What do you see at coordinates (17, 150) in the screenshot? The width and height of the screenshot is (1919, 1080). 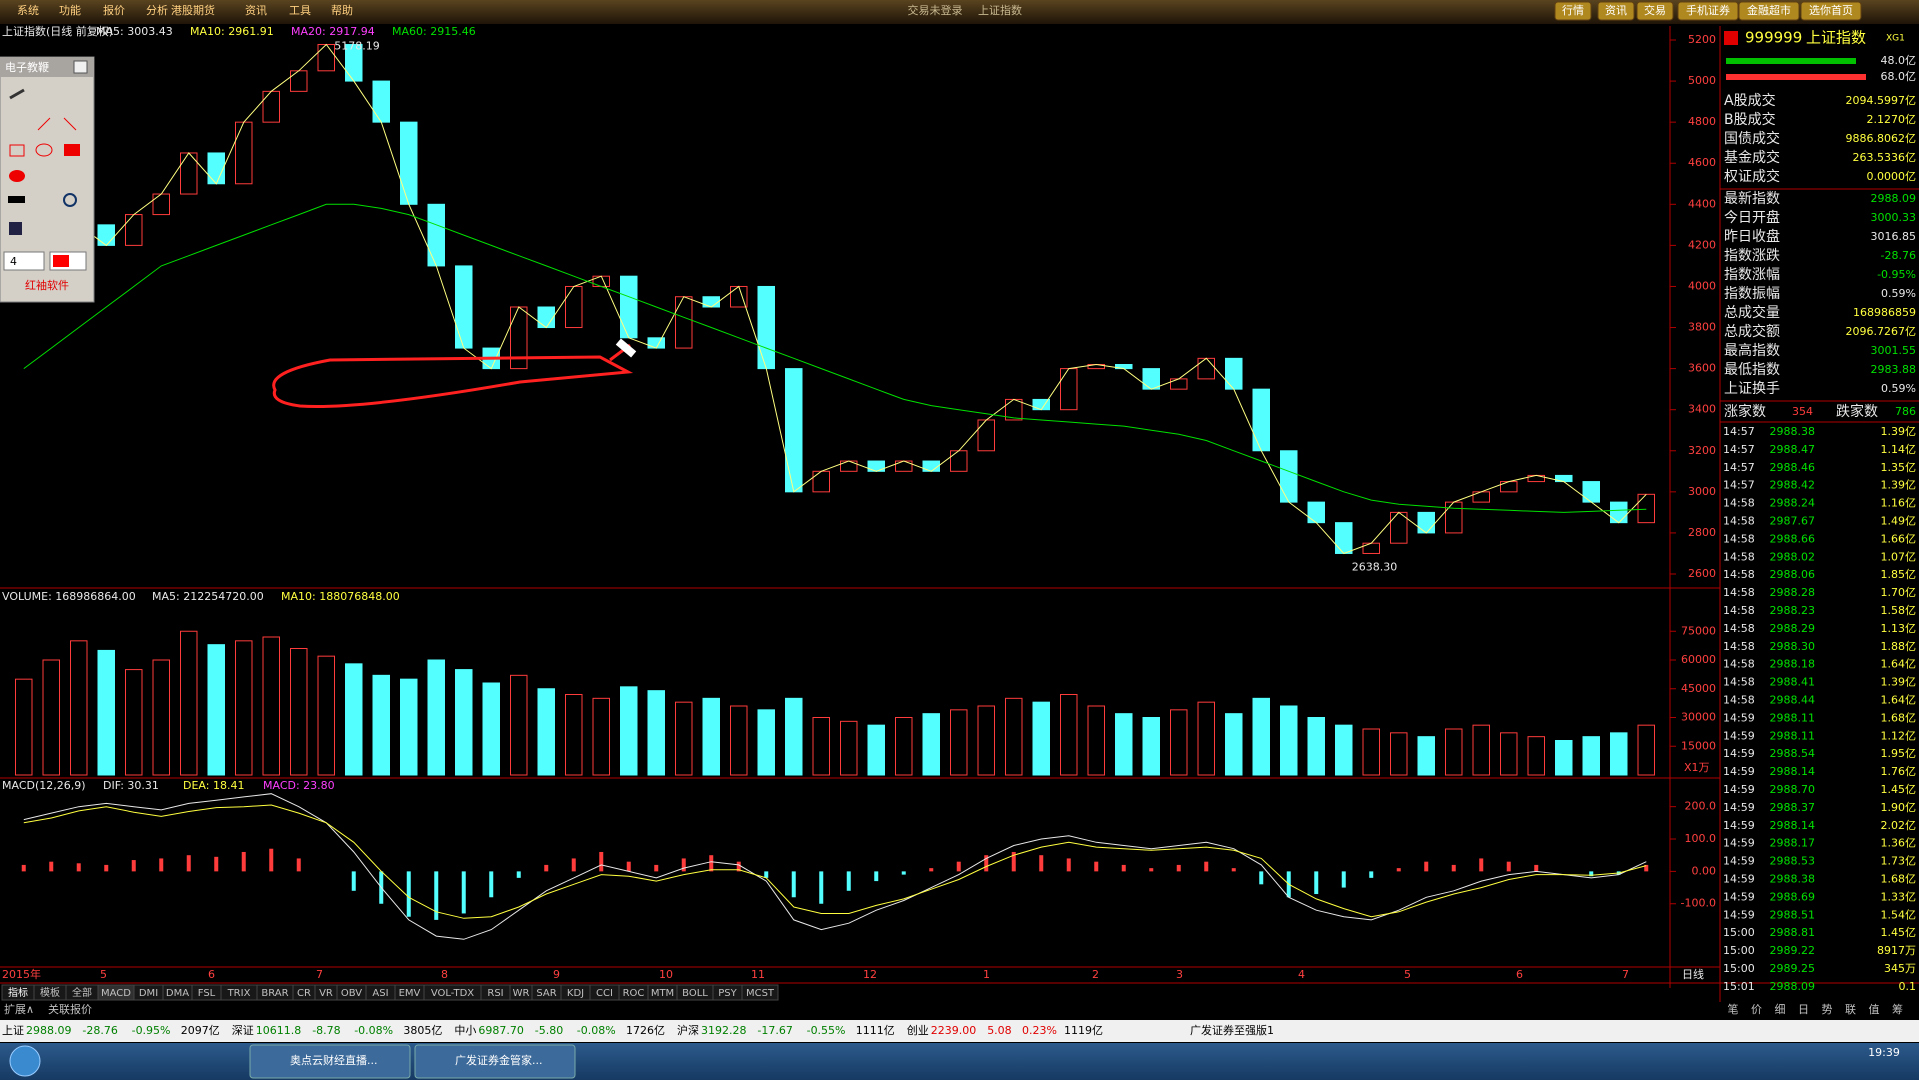 I see `tool-rect` at bounding box center [17, 150].